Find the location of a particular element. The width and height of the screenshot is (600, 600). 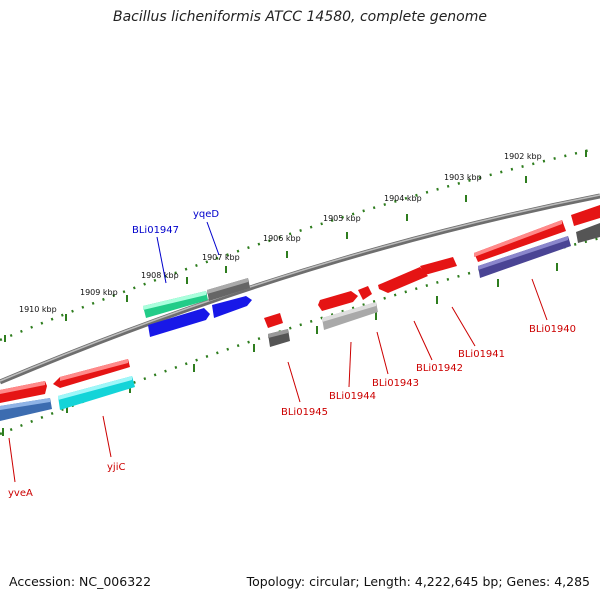

gene-label: yjiC is located at coordinates (116, 467).